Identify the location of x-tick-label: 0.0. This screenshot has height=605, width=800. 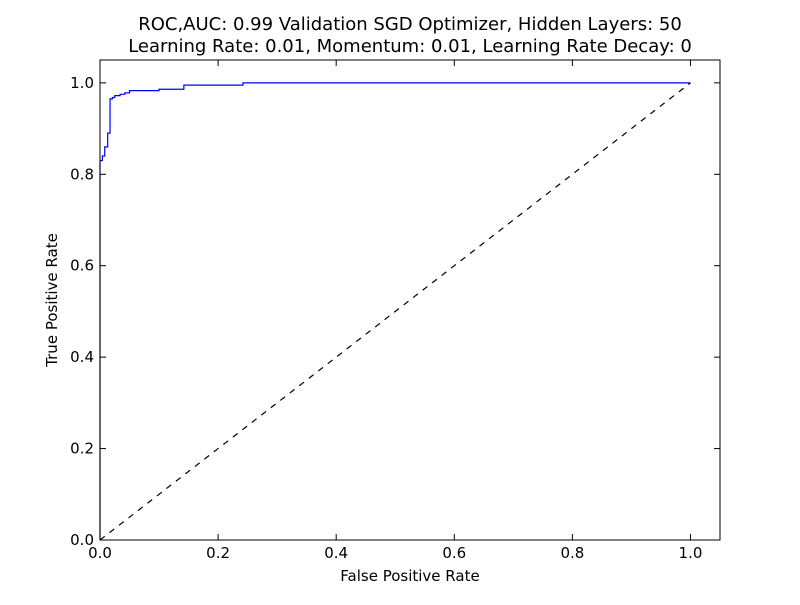
(100, 553).